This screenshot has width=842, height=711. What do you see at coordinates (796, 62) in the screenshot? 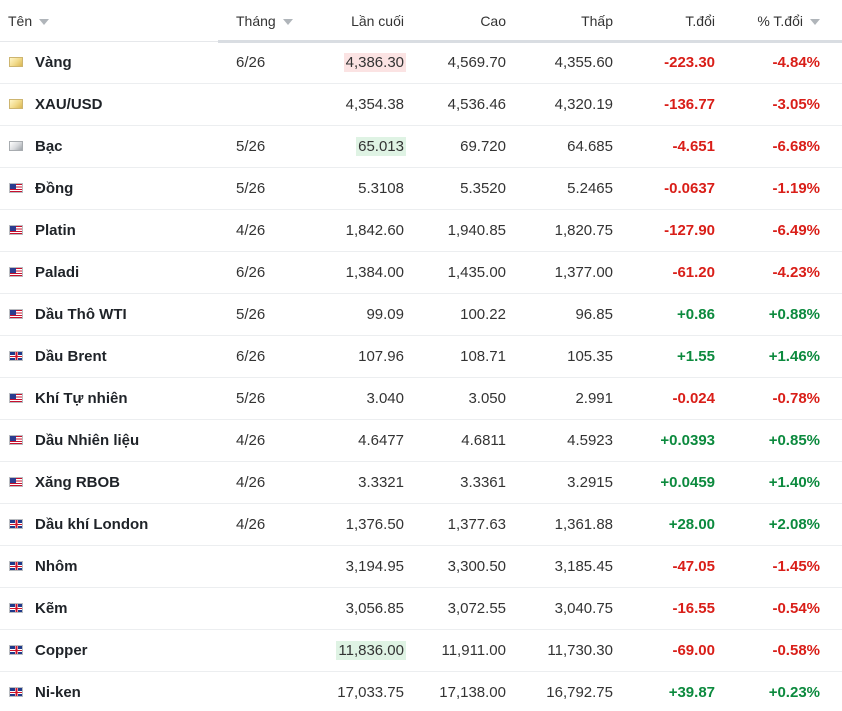
I see `percent-change: -4.84%` at bounding box center [796, 62].